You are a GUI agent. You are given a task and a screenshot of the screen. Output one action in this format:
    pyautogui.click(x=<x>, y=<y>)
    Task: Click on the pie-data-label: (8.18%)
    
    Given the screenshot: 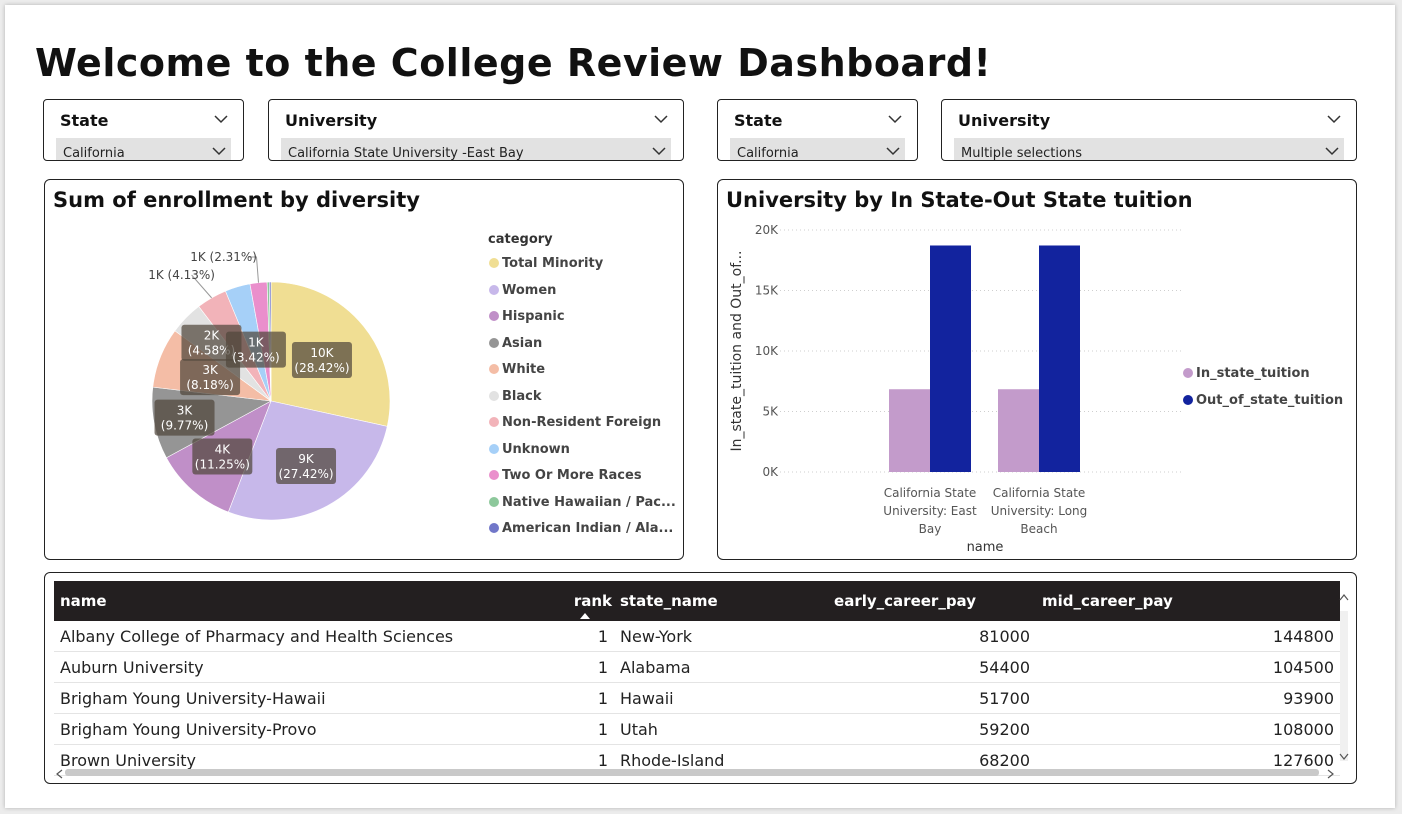 What is the action you would take?
    pyautogui.click(x=209, y=385)
    